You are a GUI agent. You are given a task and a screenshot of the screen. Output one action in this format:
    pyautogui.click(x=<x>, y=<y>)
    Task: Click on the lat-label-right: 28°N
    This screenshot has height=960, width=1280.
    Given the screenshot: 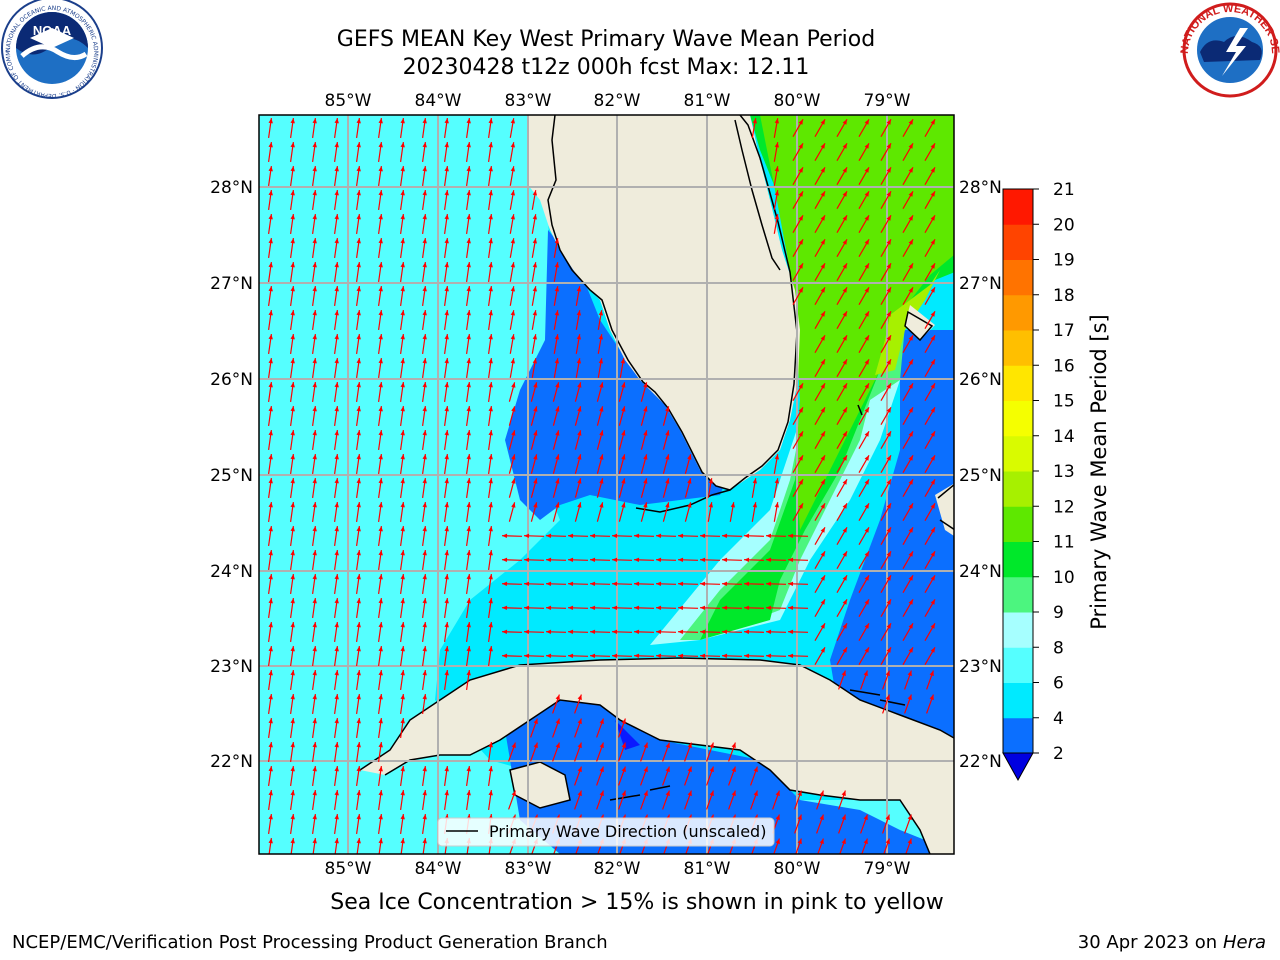 What is the action you would take?
    pyautogui.click(x=980, y=188)
    